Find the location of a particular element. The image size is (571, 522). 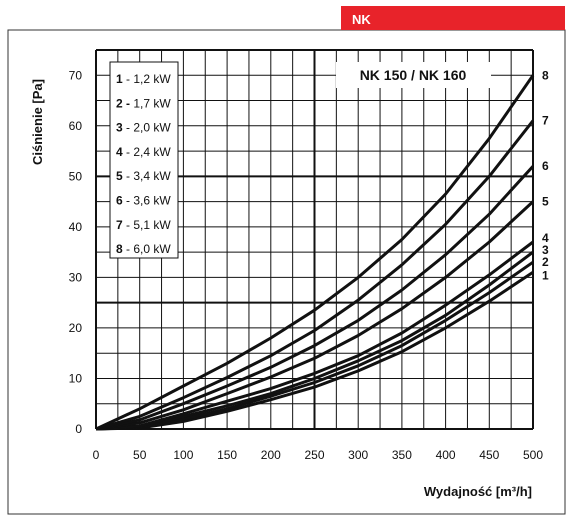

y-tick-label: 60 is located at coordinates (76, 126).